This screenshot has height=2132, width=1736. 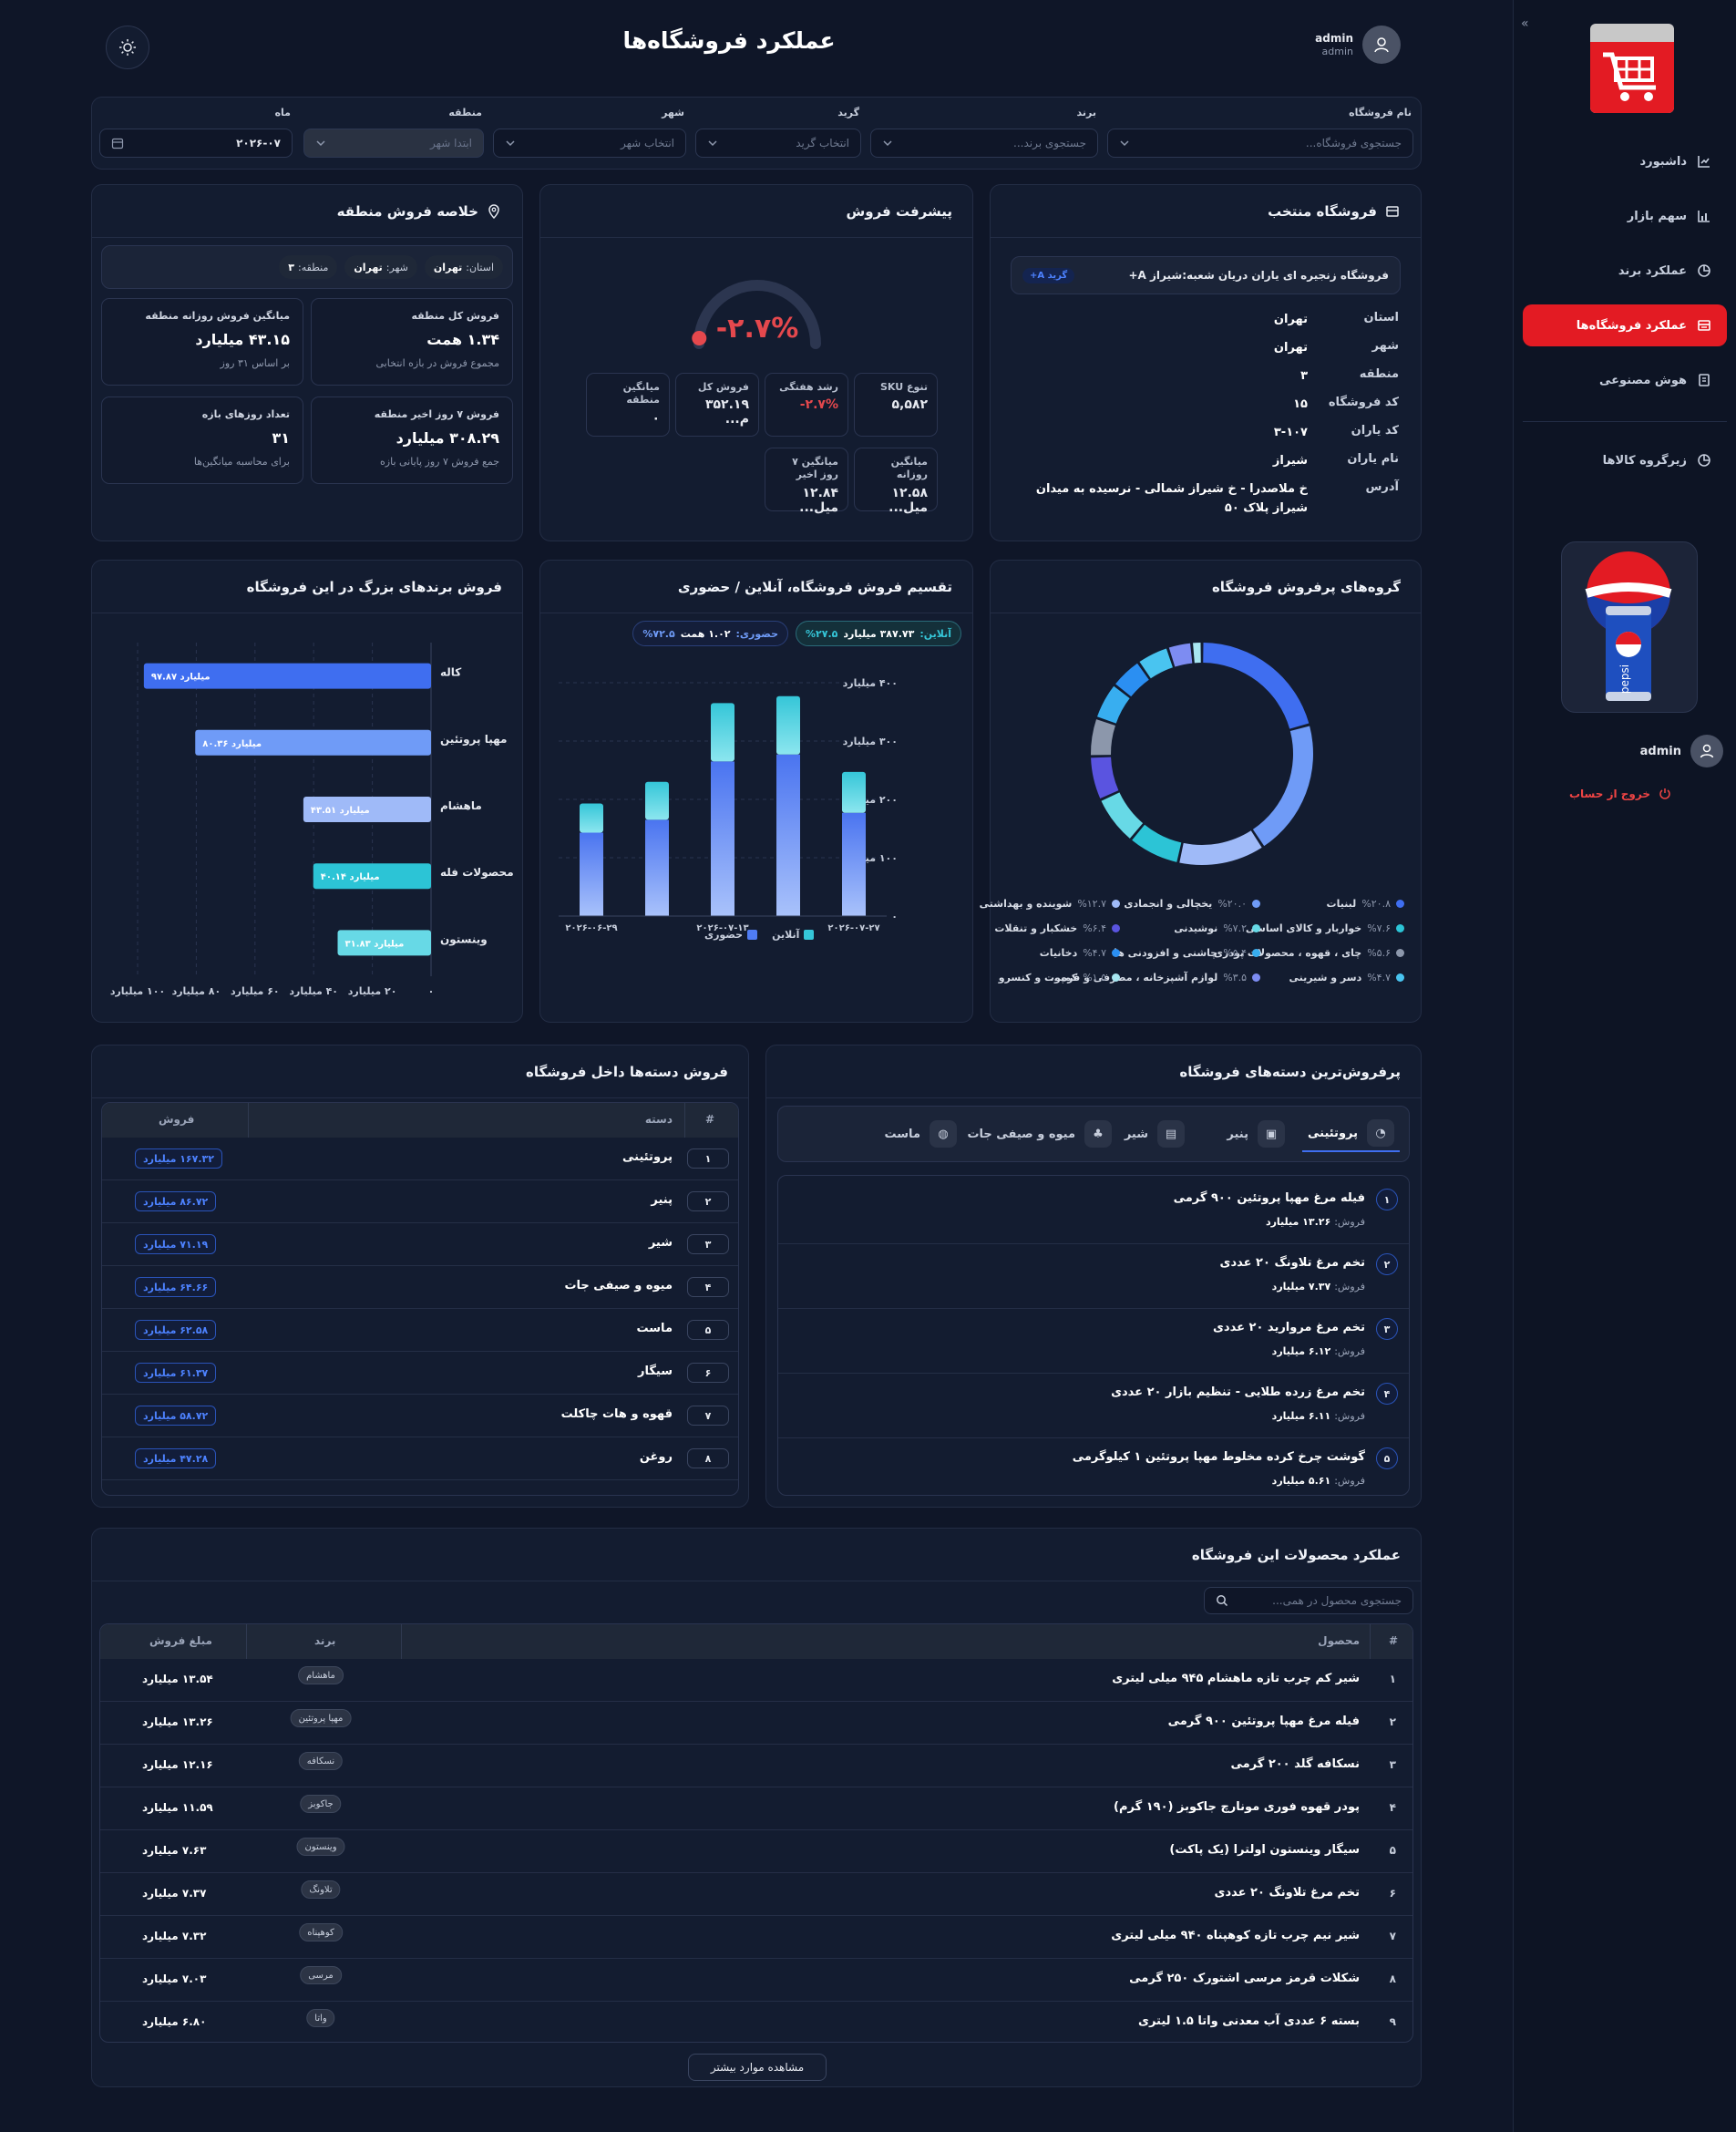 I want to click on nav-label: هوش مصنوعی, so click(x=1643, y=380).